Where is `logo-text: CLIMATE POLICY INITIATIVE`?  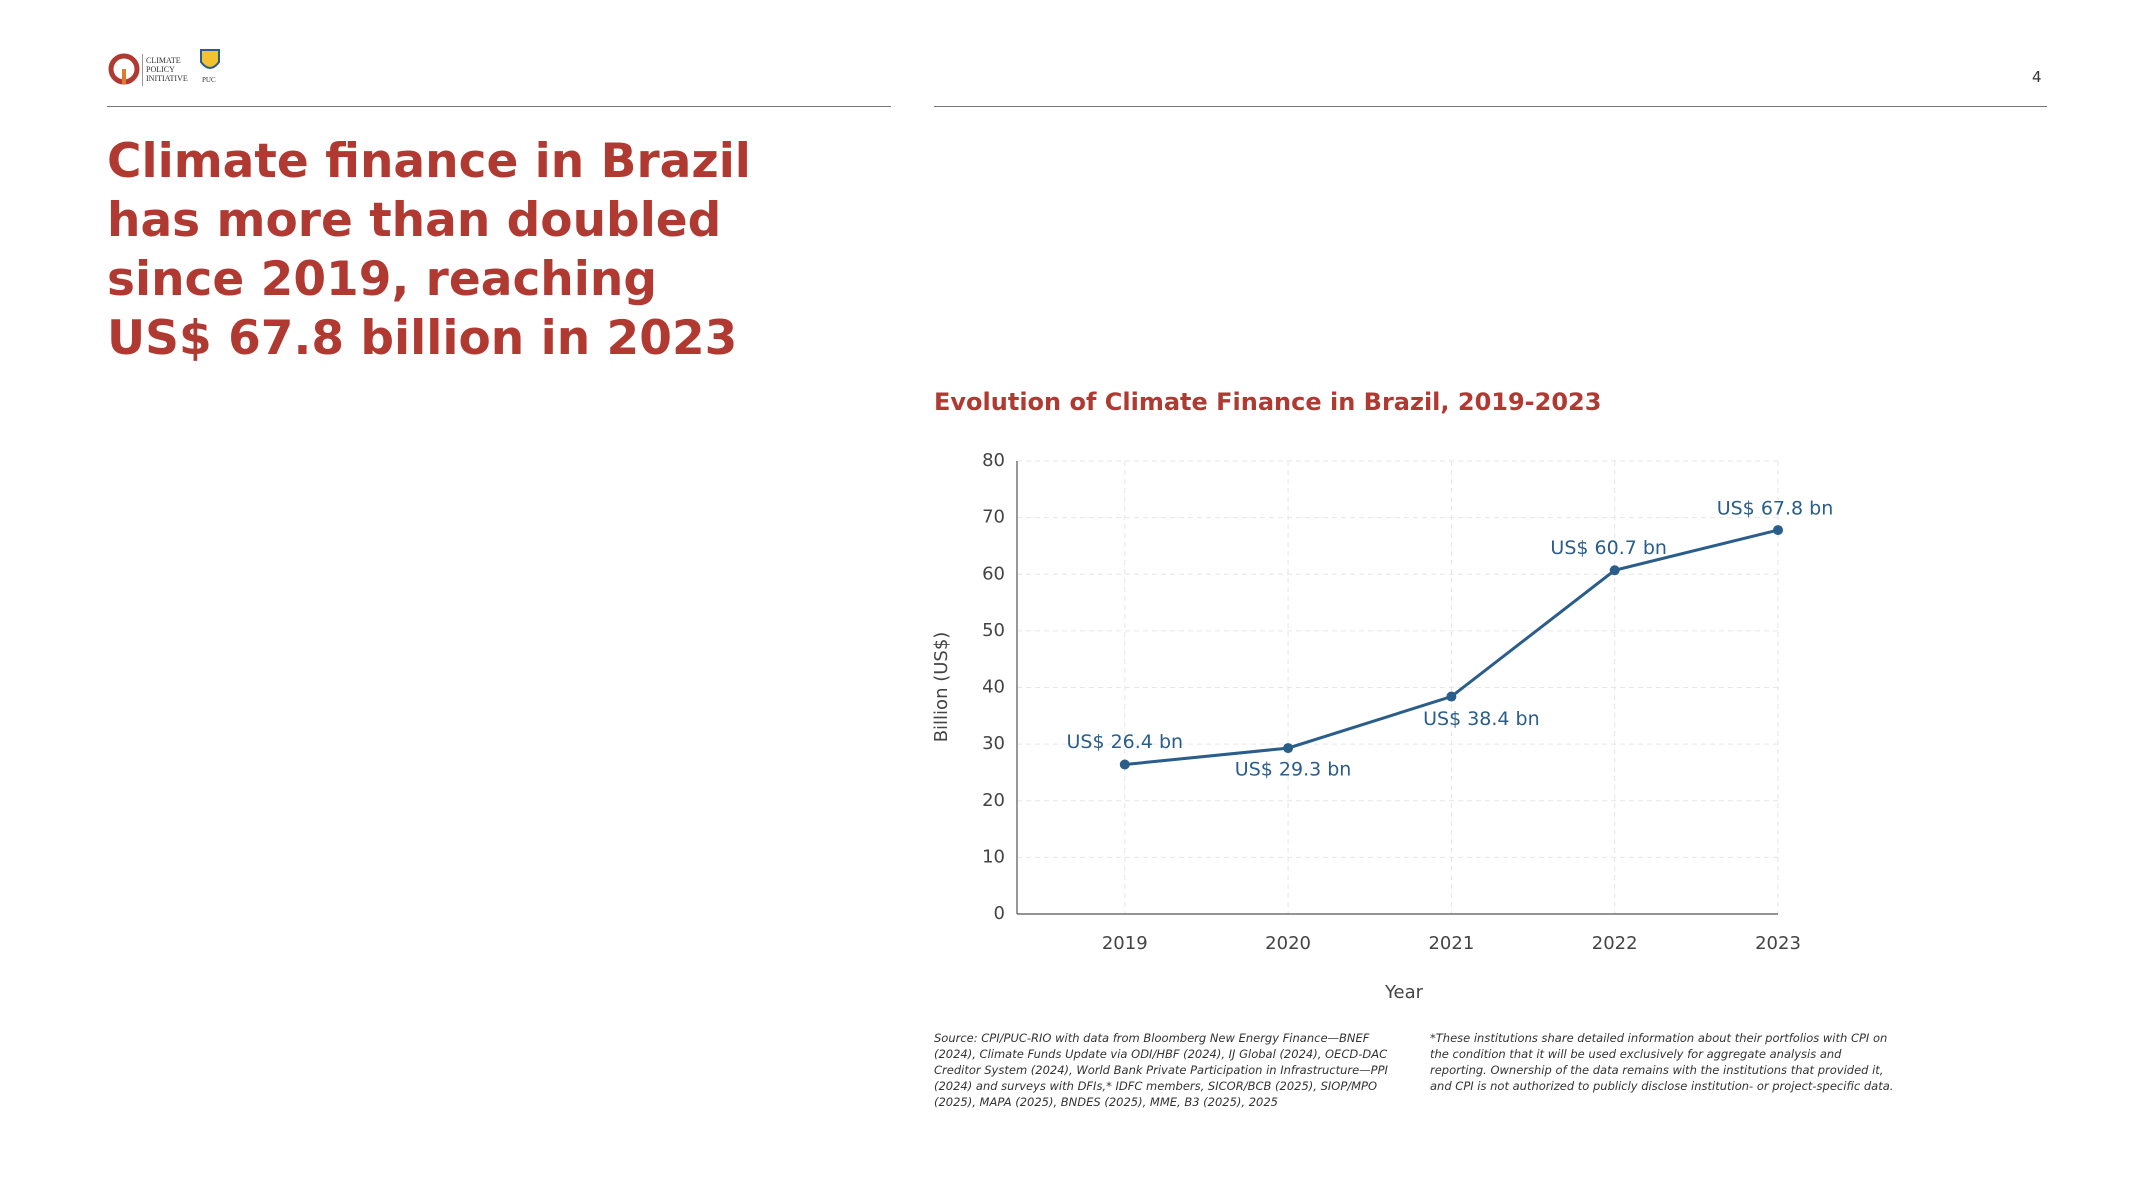
logo-text: CLIMATE POLICY INITIATIVE is located at coordinates (167, 69).